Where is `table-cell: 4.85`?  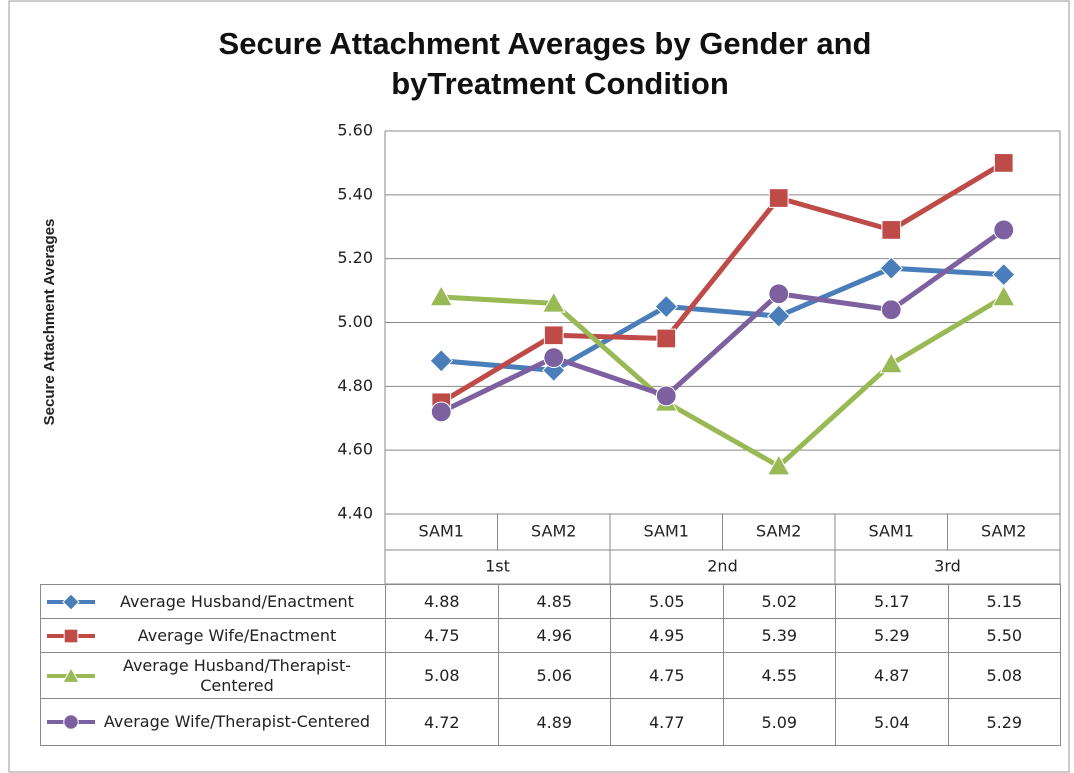
table-cell: 4.85 is located at coordinates (554, 601).